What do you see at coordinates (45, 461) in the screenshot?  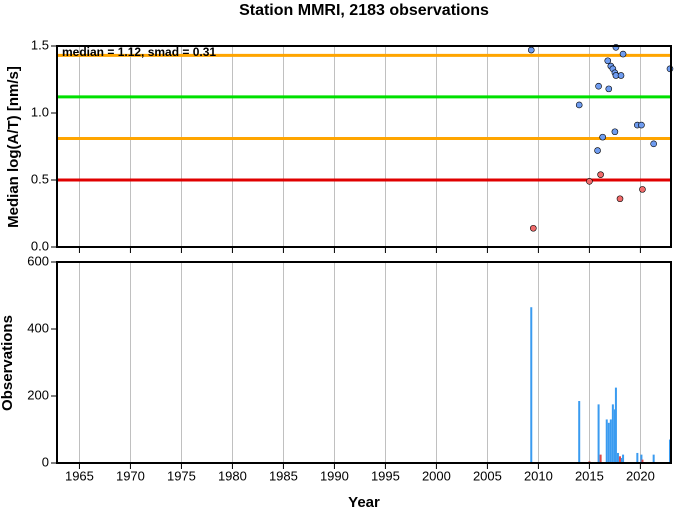 I see `y-tick-label: 0` at bounding box center [45, 461].